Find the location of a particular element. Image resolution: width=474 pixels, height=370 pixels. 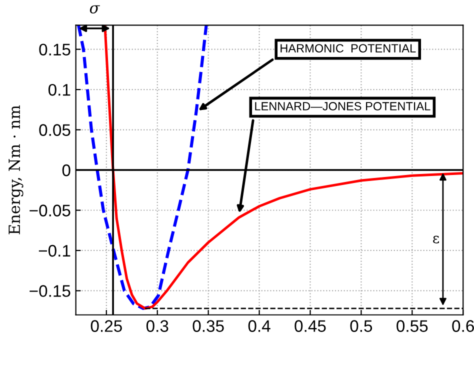

x-tick-label: 0.5 is located at coordinates (361, 326).